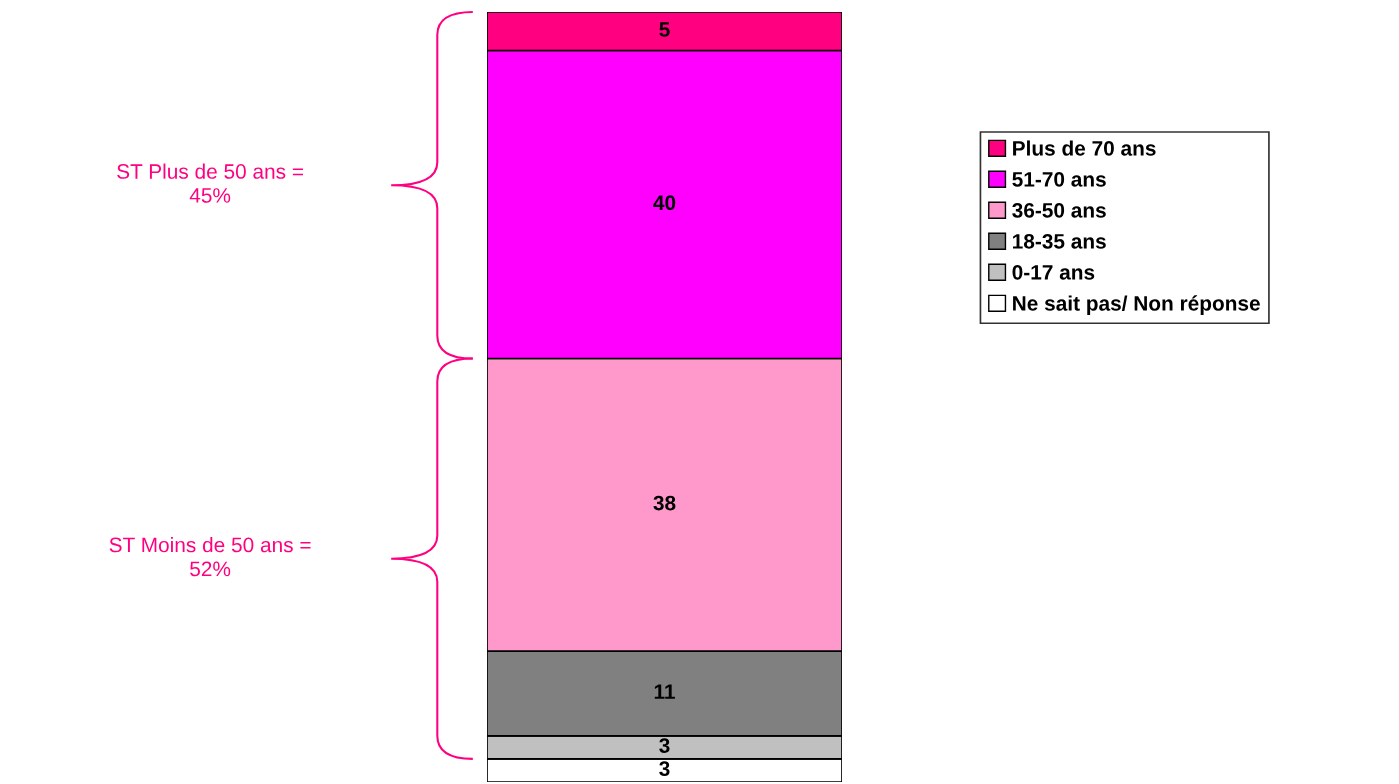  Describe the element at coordinates (1059, 179) in the screenshot. I see `legend-label: 51-70 ans` at that location.